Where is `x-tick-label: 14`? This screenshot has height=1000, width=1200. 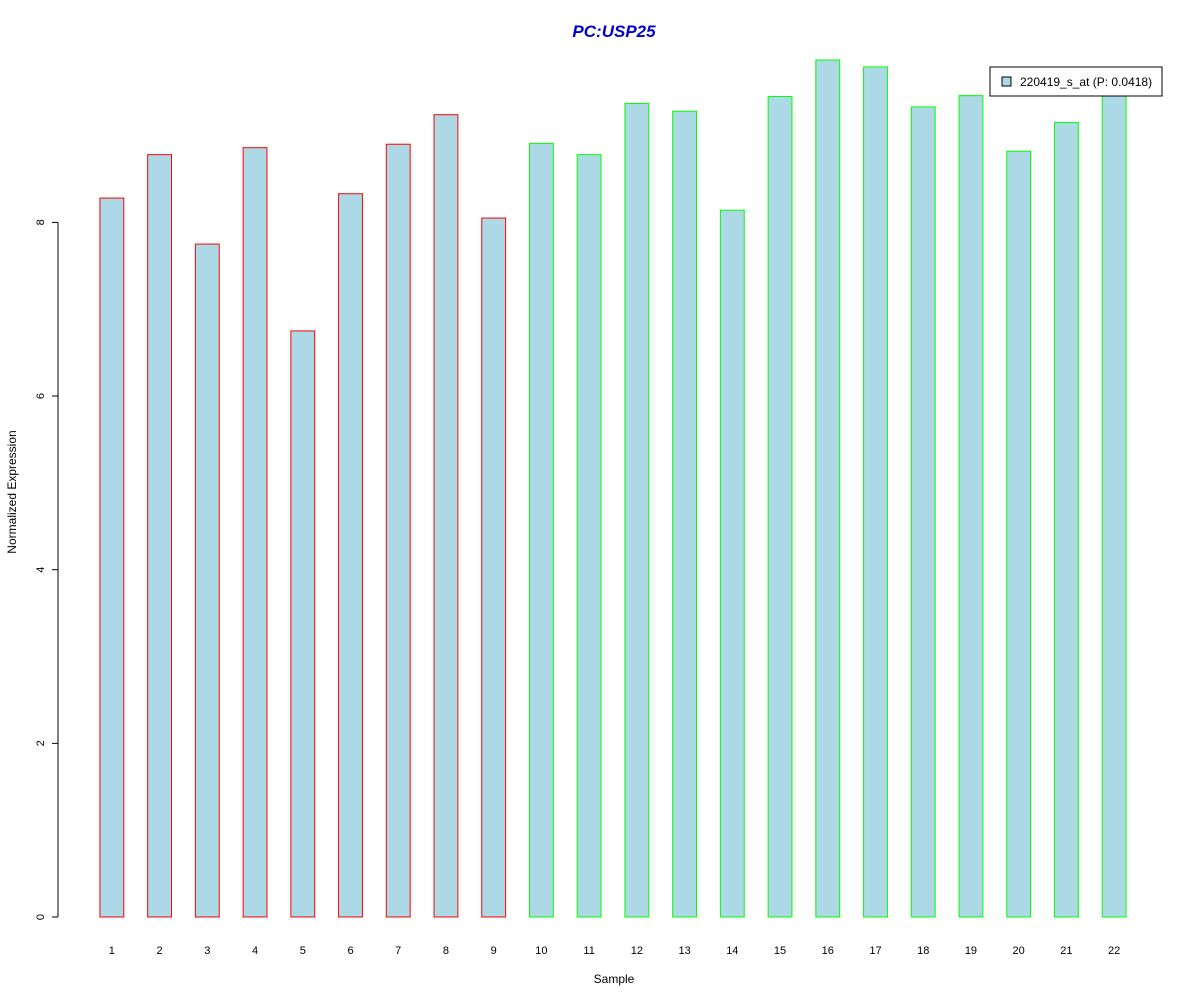
x-tick-label: 14 is located at coordinates (732, 951).